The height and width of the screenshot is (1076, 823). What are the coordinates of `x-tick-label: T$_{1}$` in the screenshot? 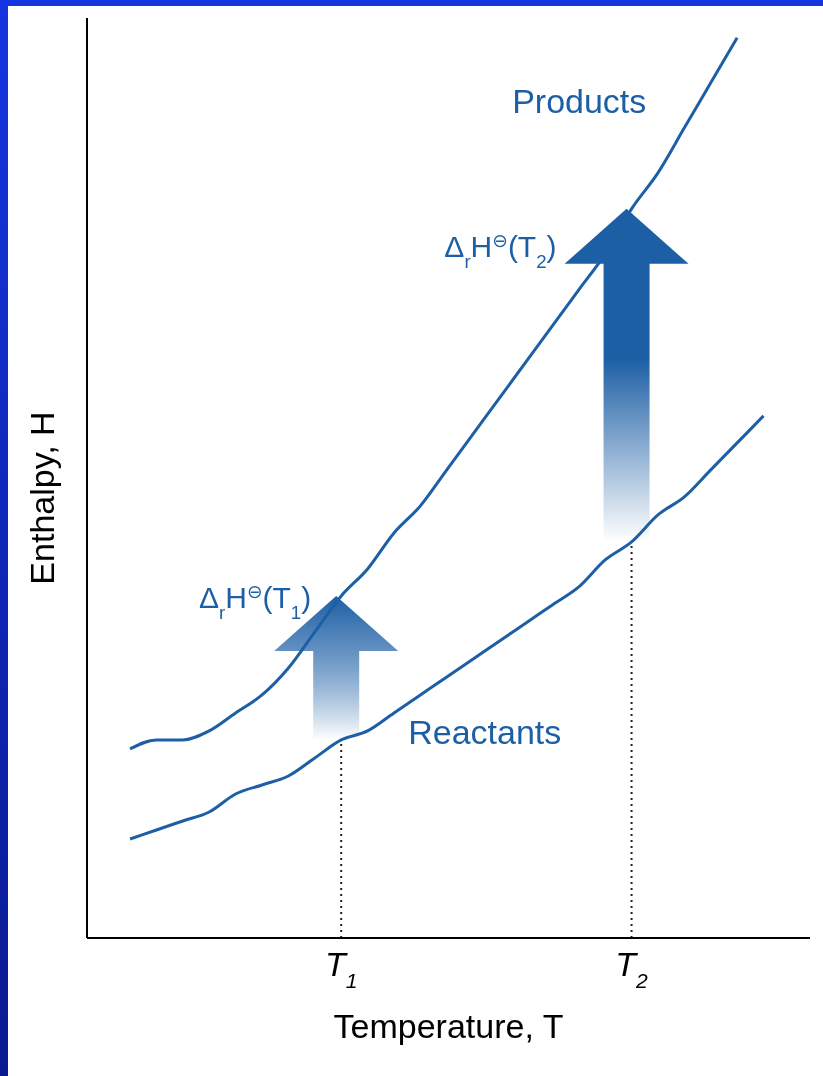 It's located at (341, 968).